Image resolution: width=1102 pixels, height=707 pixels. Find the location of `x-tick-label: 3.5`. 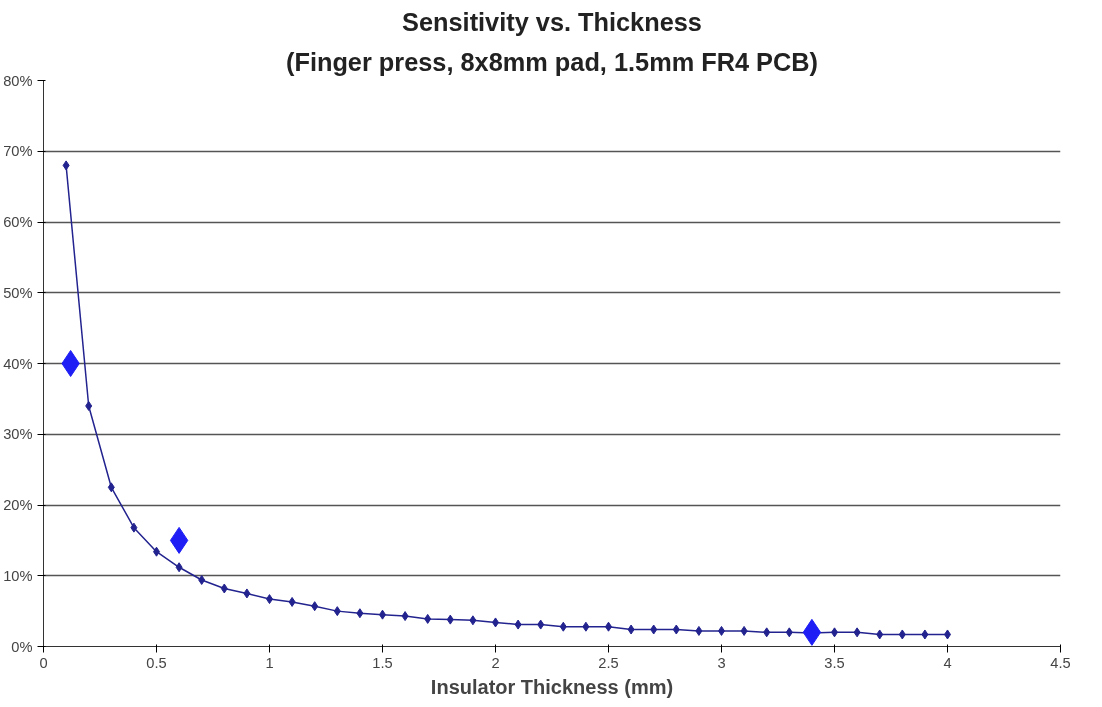

x-tick-label: 3.5 is located at coordinates (834, 662).